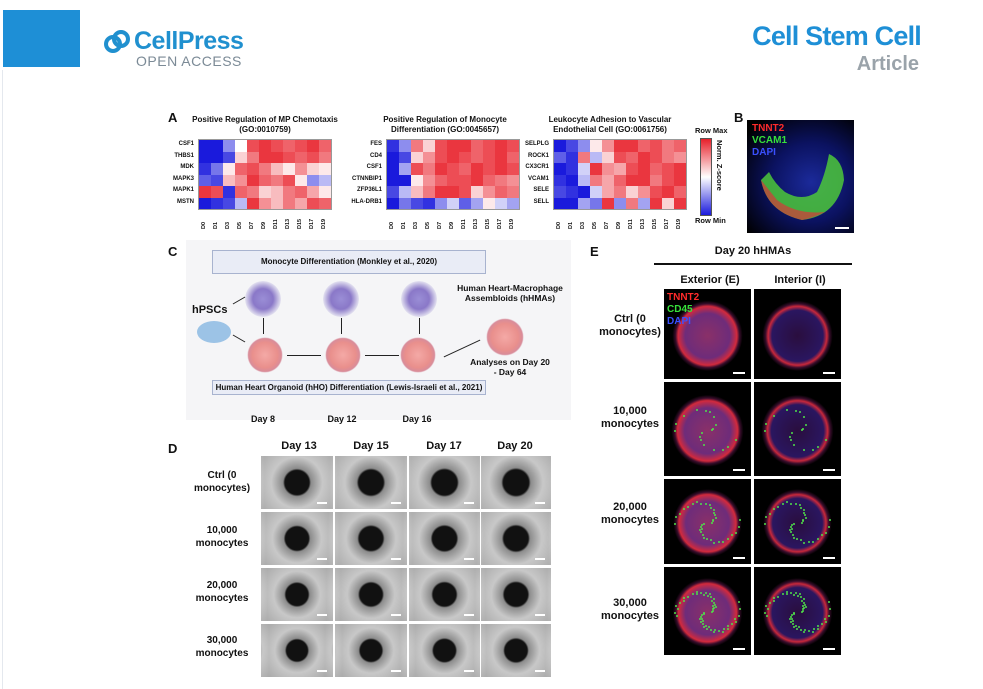 This screenshot has width=983, height=689. What do you see at coordinates (595, 225) in the screenshot?
I see `day-label: D5` at bounding box center [595, 225].